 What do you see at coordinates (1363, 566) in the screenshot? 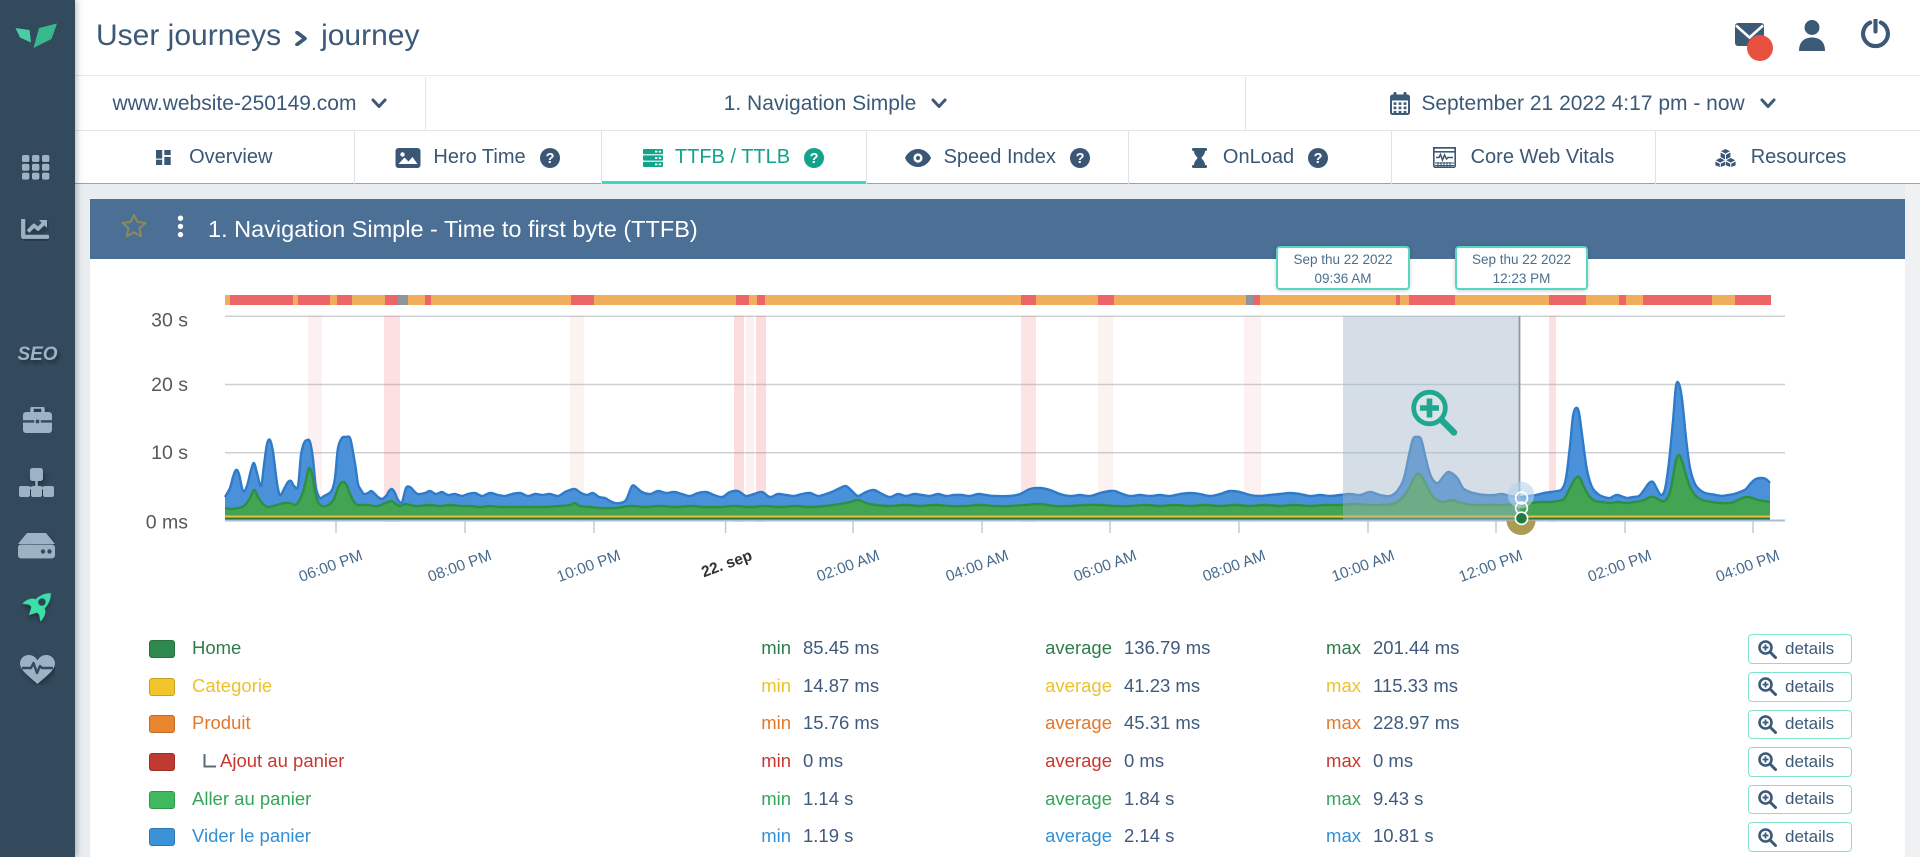
I see `svg-text: 10:00 AM` at bounding box center [1363, 566].